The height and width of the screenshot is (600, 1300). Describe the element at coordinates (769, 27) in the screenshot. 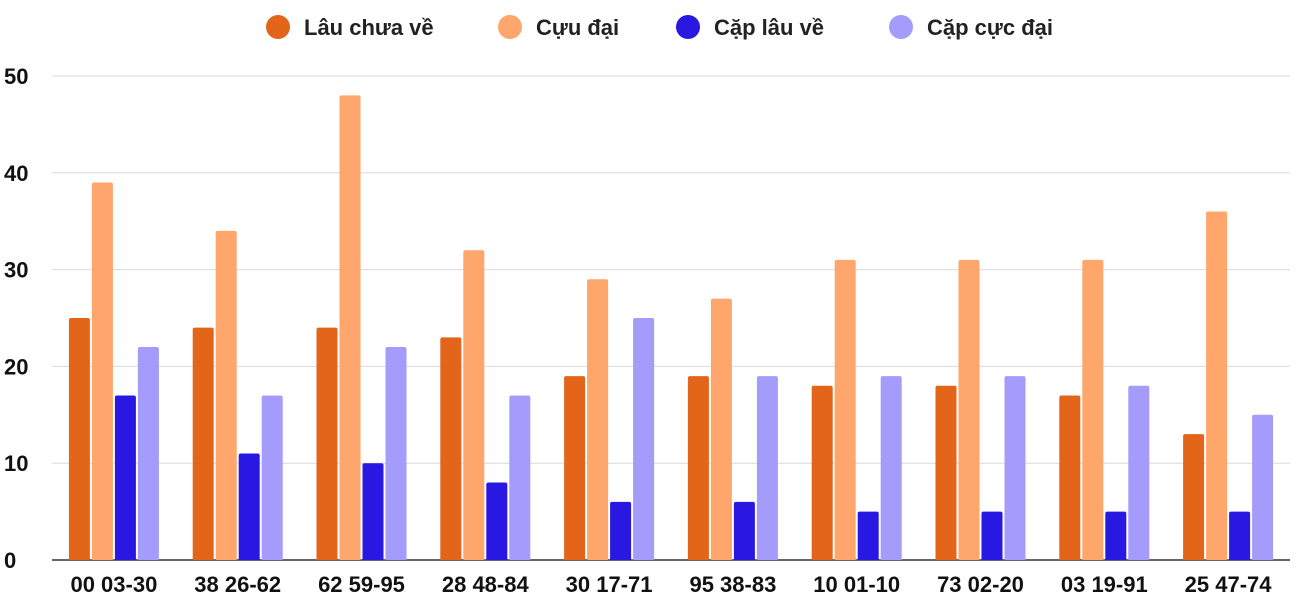

I see `legend-label: Cặp lâu về` at that location.